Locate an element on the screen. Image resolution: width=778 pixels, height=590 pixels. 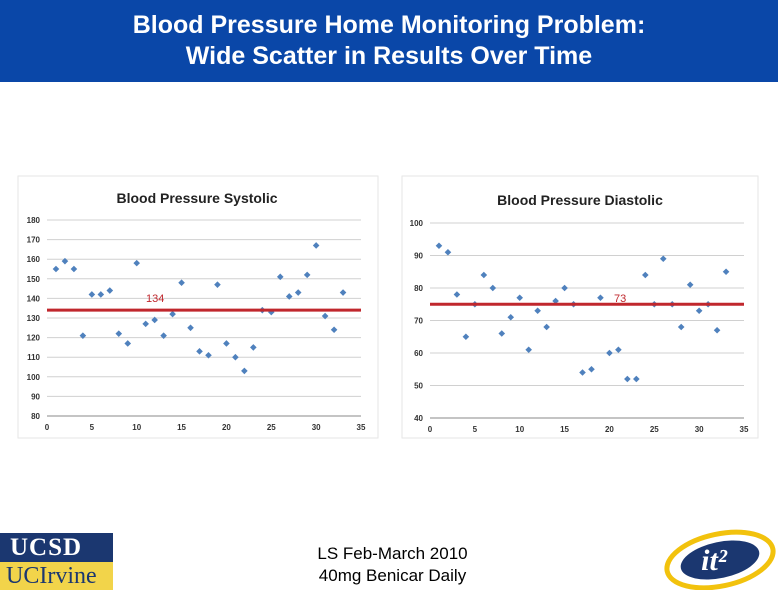
it2-logo: it² is located at coordinates (720, 559).